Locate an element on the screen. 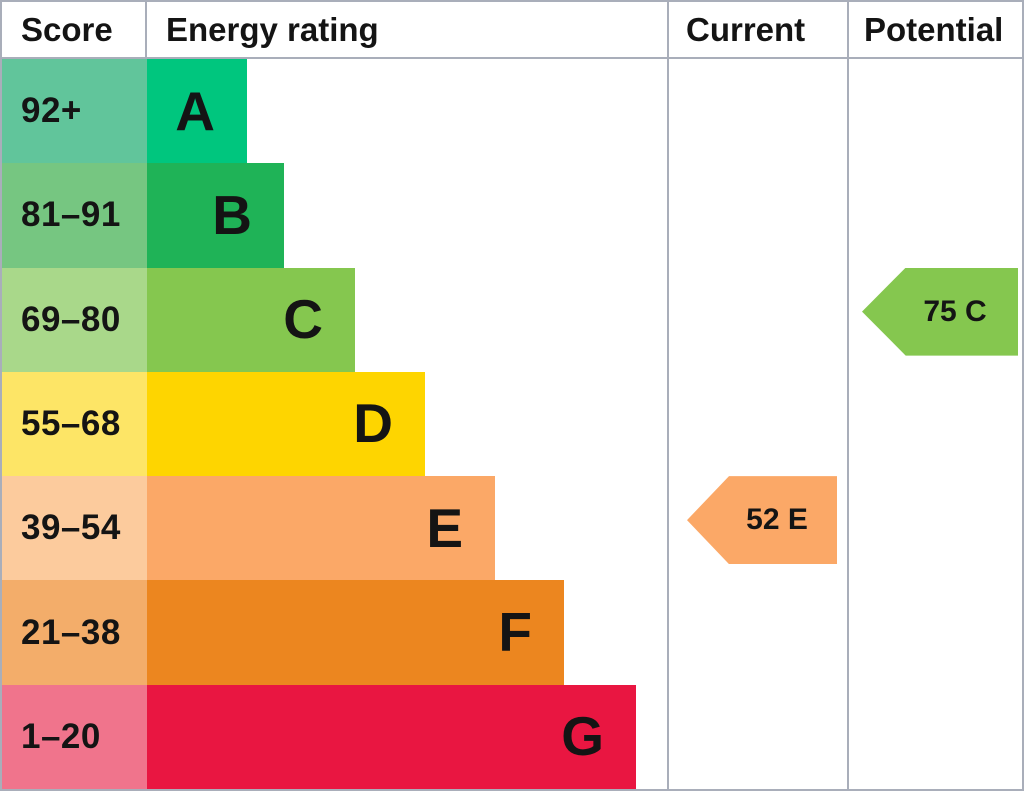  bar-area-b: B is located at coordinates (407, 215).